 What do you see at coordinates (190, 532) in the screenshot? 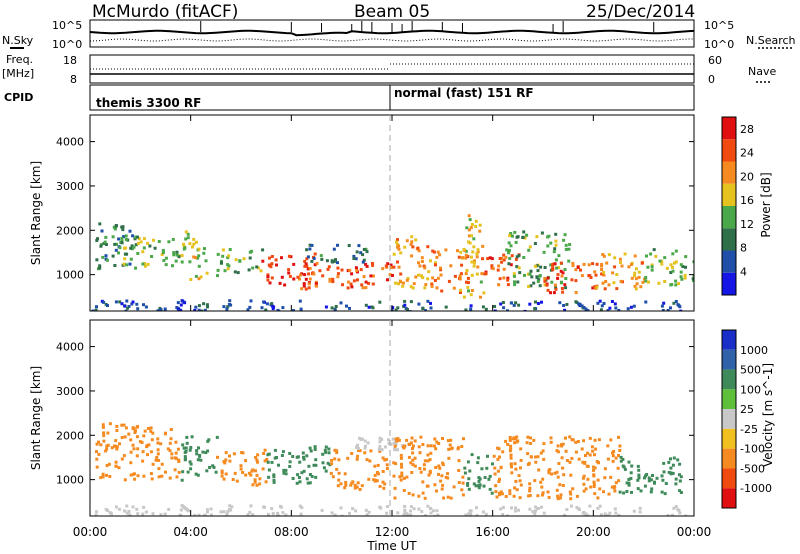
I see `x-tick-label: 04:00` at bounding box center [190, 532].